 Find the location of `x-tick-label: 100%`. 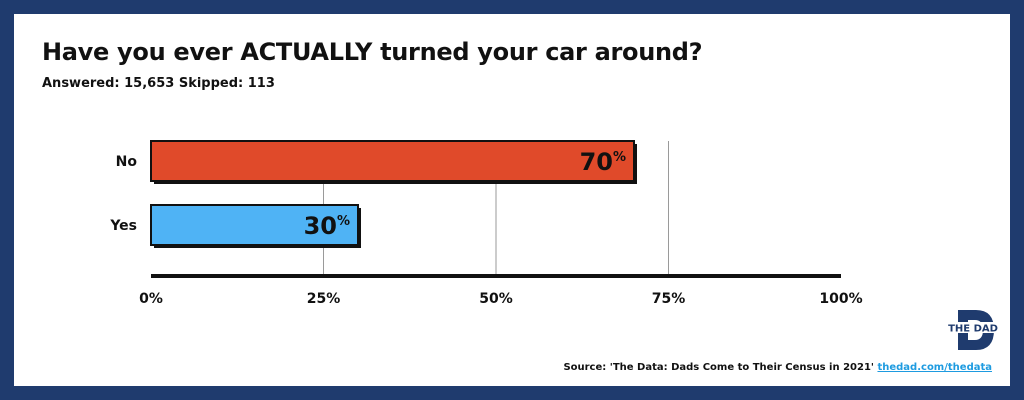

x-tick-label: 100% is located at coordinates (840, 299).